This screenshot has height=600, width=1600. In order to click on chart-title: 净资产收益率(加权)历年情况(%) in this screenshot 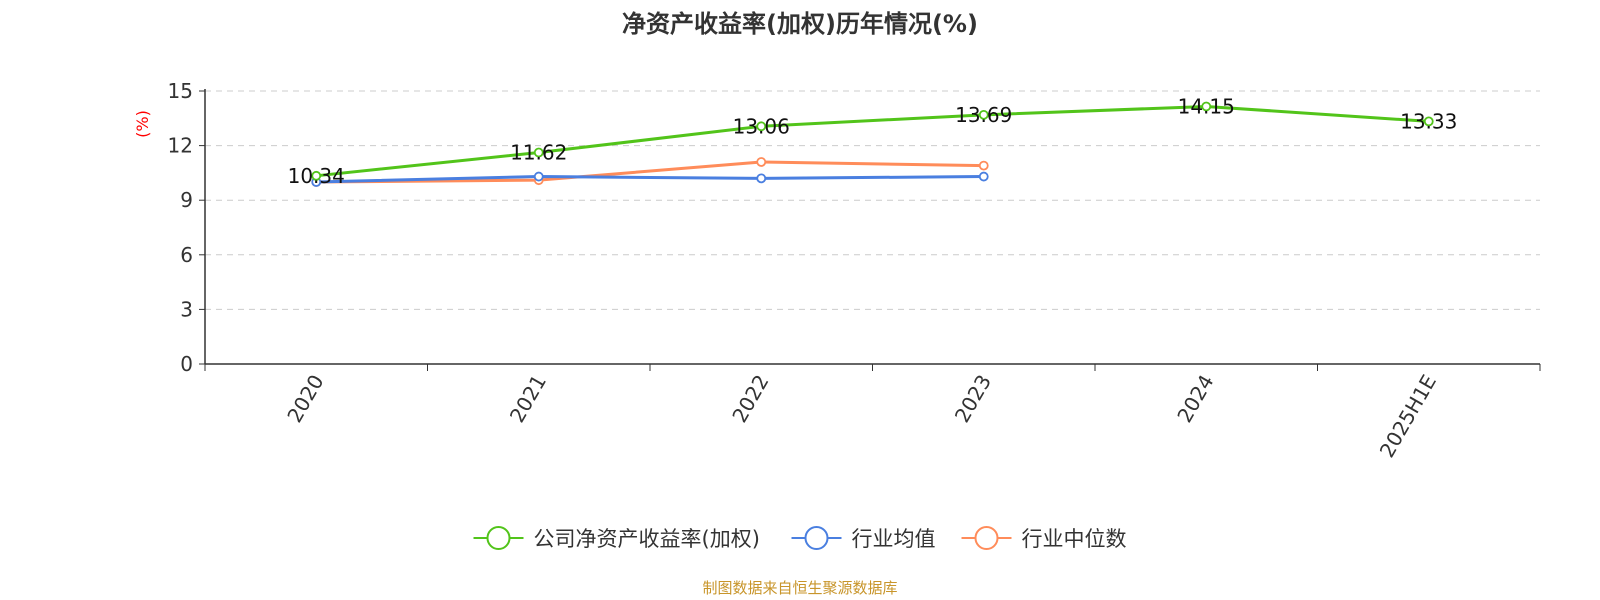, I will do `click(800, 24)`.